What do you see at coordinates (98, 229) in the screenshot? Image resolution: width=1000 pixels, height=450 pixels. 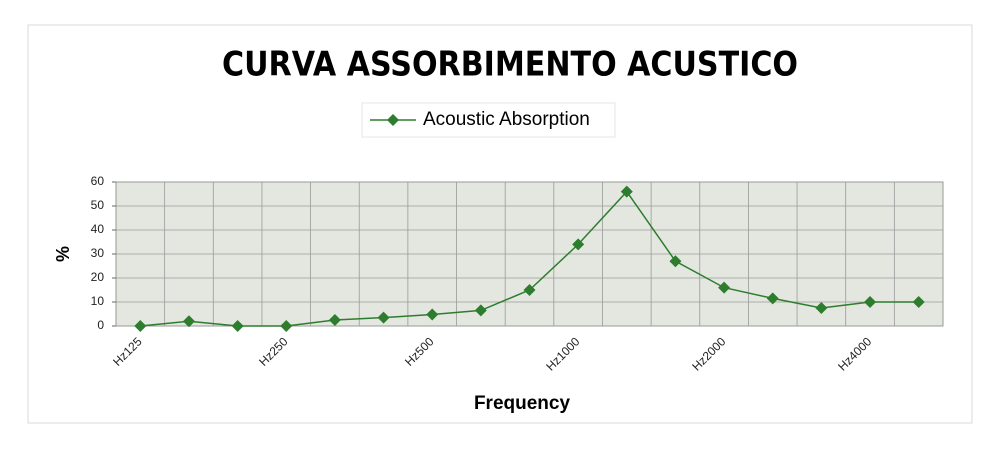 I see `y-tick-label: 40` at bounding box center [98, 229].